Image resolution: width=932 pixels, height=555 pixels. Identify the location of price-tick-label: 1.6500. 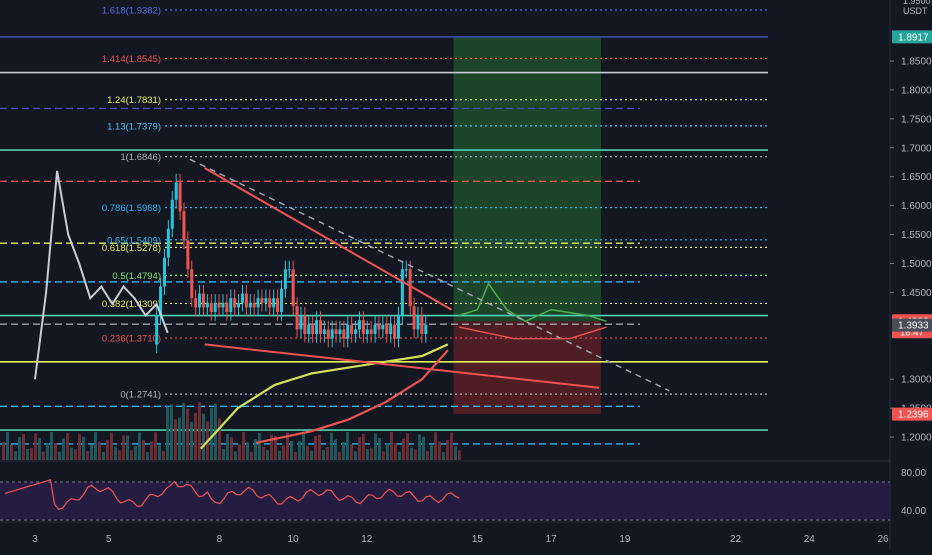
(916, 177).